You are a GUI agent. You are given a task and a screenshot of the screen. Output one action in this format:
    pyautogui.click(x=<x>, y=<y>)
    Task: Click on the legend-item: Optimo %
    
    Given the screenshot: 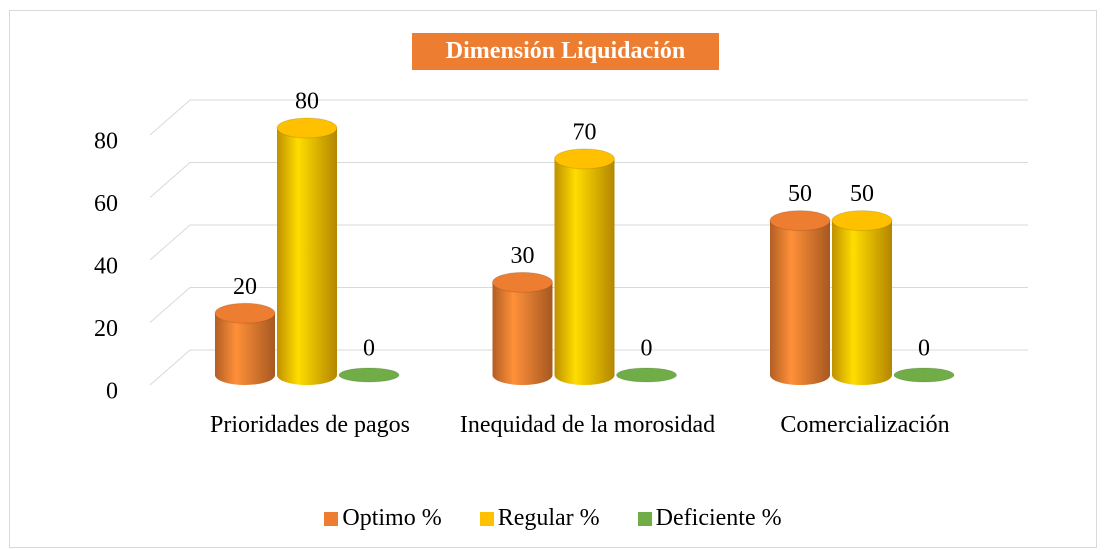 What is the action you would take?
    pyautogui.click(x=383, y=518)
    